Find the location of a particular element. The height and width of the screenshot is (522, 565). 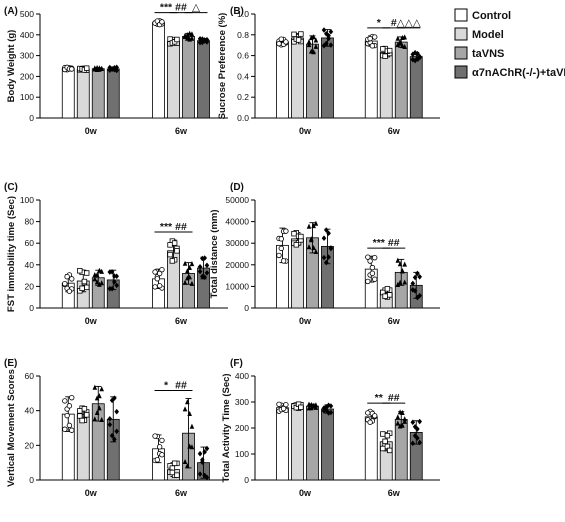

y-tick-label: 20000 is located at coordinates (237, 265).